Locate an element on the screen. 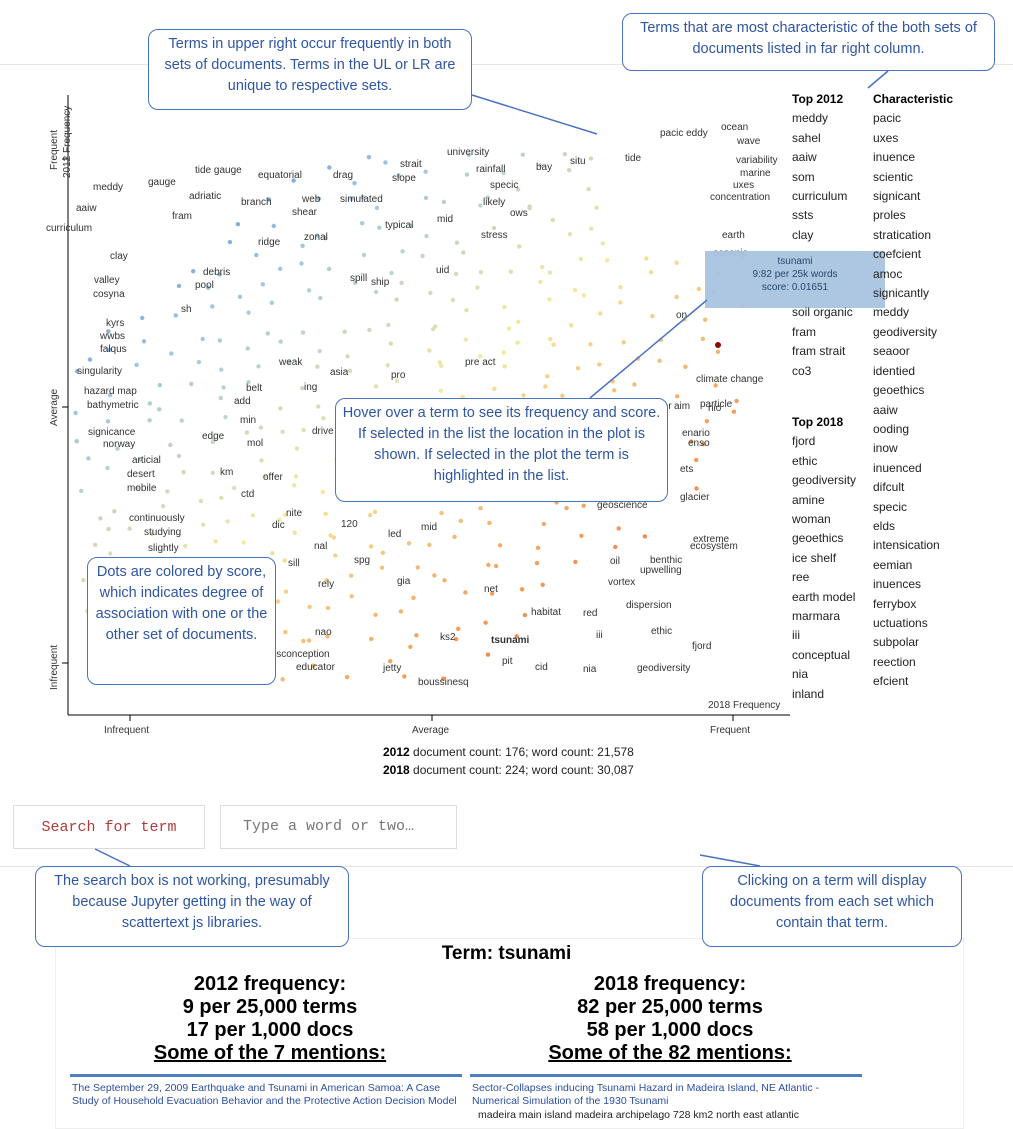 The height and width of the screenshot is (1129, 1013). term-label: ing is located at coordinates (310, 387).